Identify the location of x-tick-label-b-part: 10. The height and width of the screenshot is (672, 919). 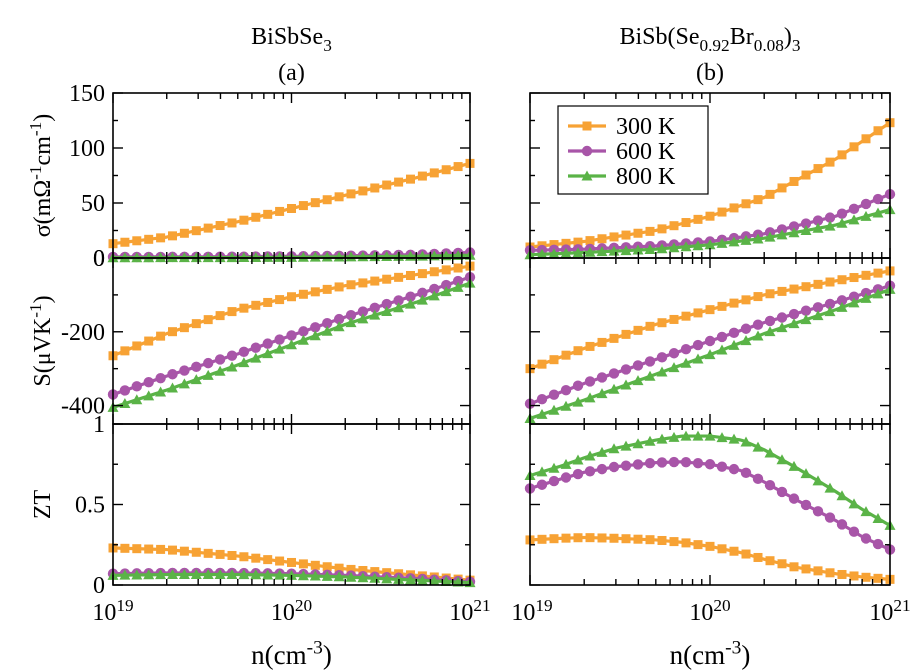
(701, 613).